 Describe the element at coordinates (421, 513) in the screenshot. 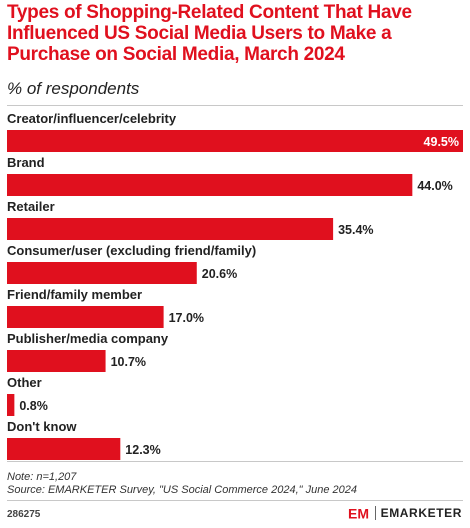

I see `brand-name: EMARKETER` at that location.